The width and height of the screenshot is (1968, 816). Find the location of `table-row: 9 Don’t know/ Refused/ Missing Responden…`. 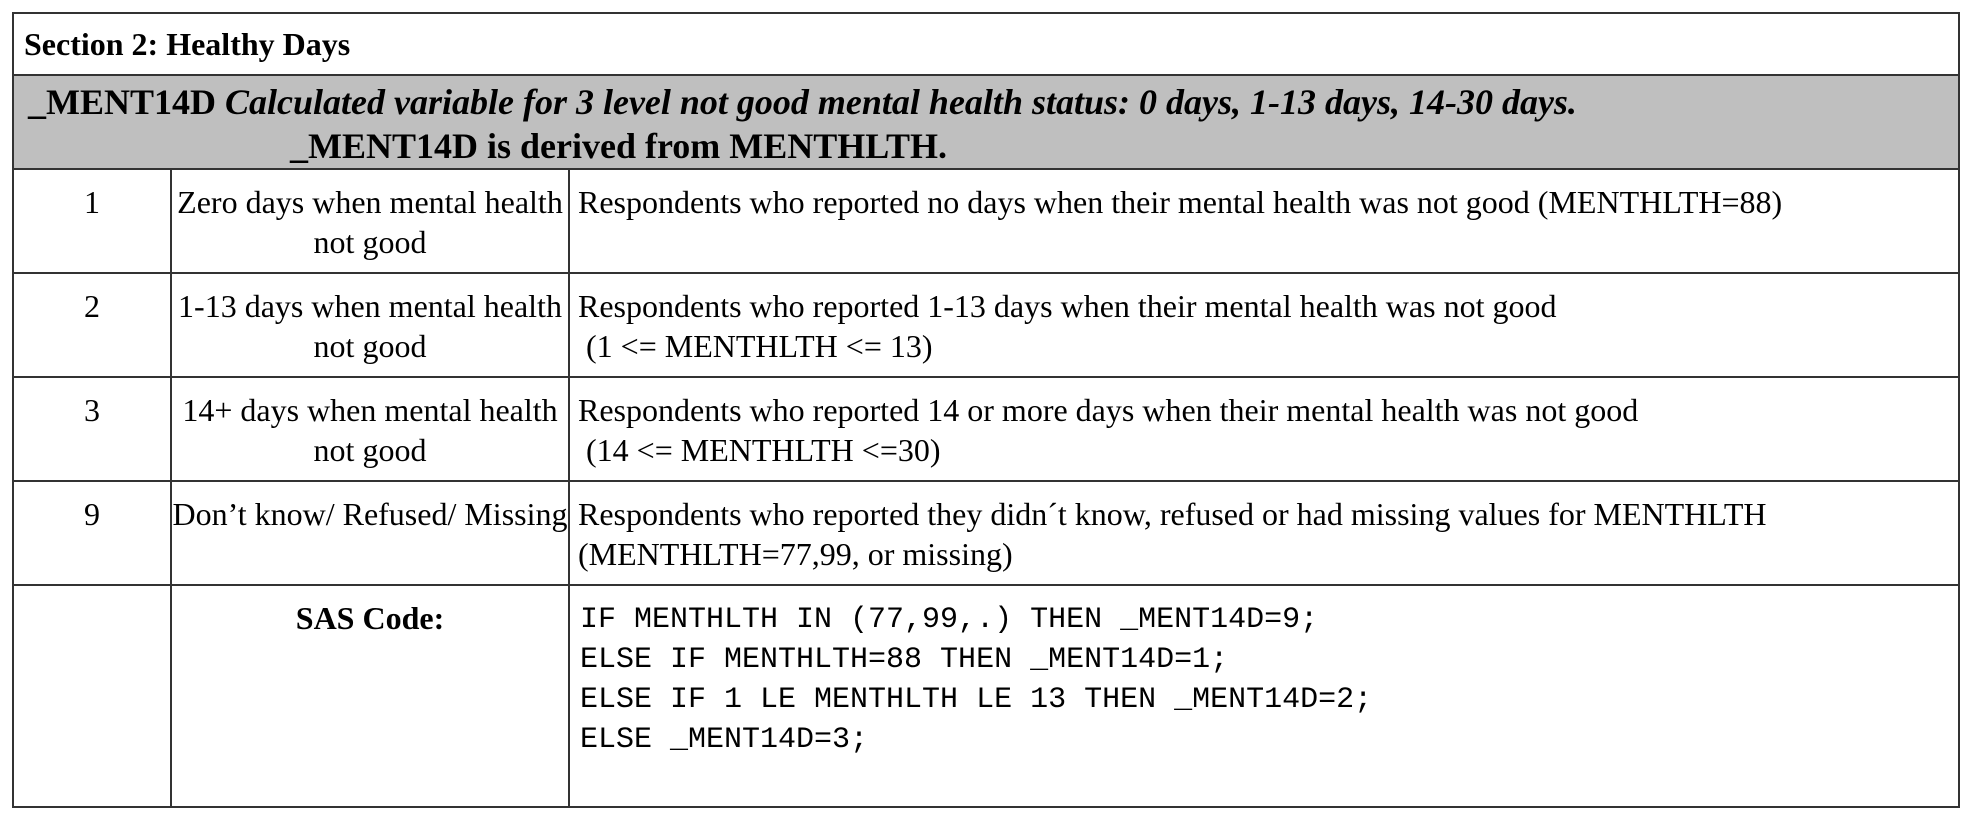

table-row: 9 Don’t know/ Refused/ Missing Responden… is located at coordinates (986, 533).